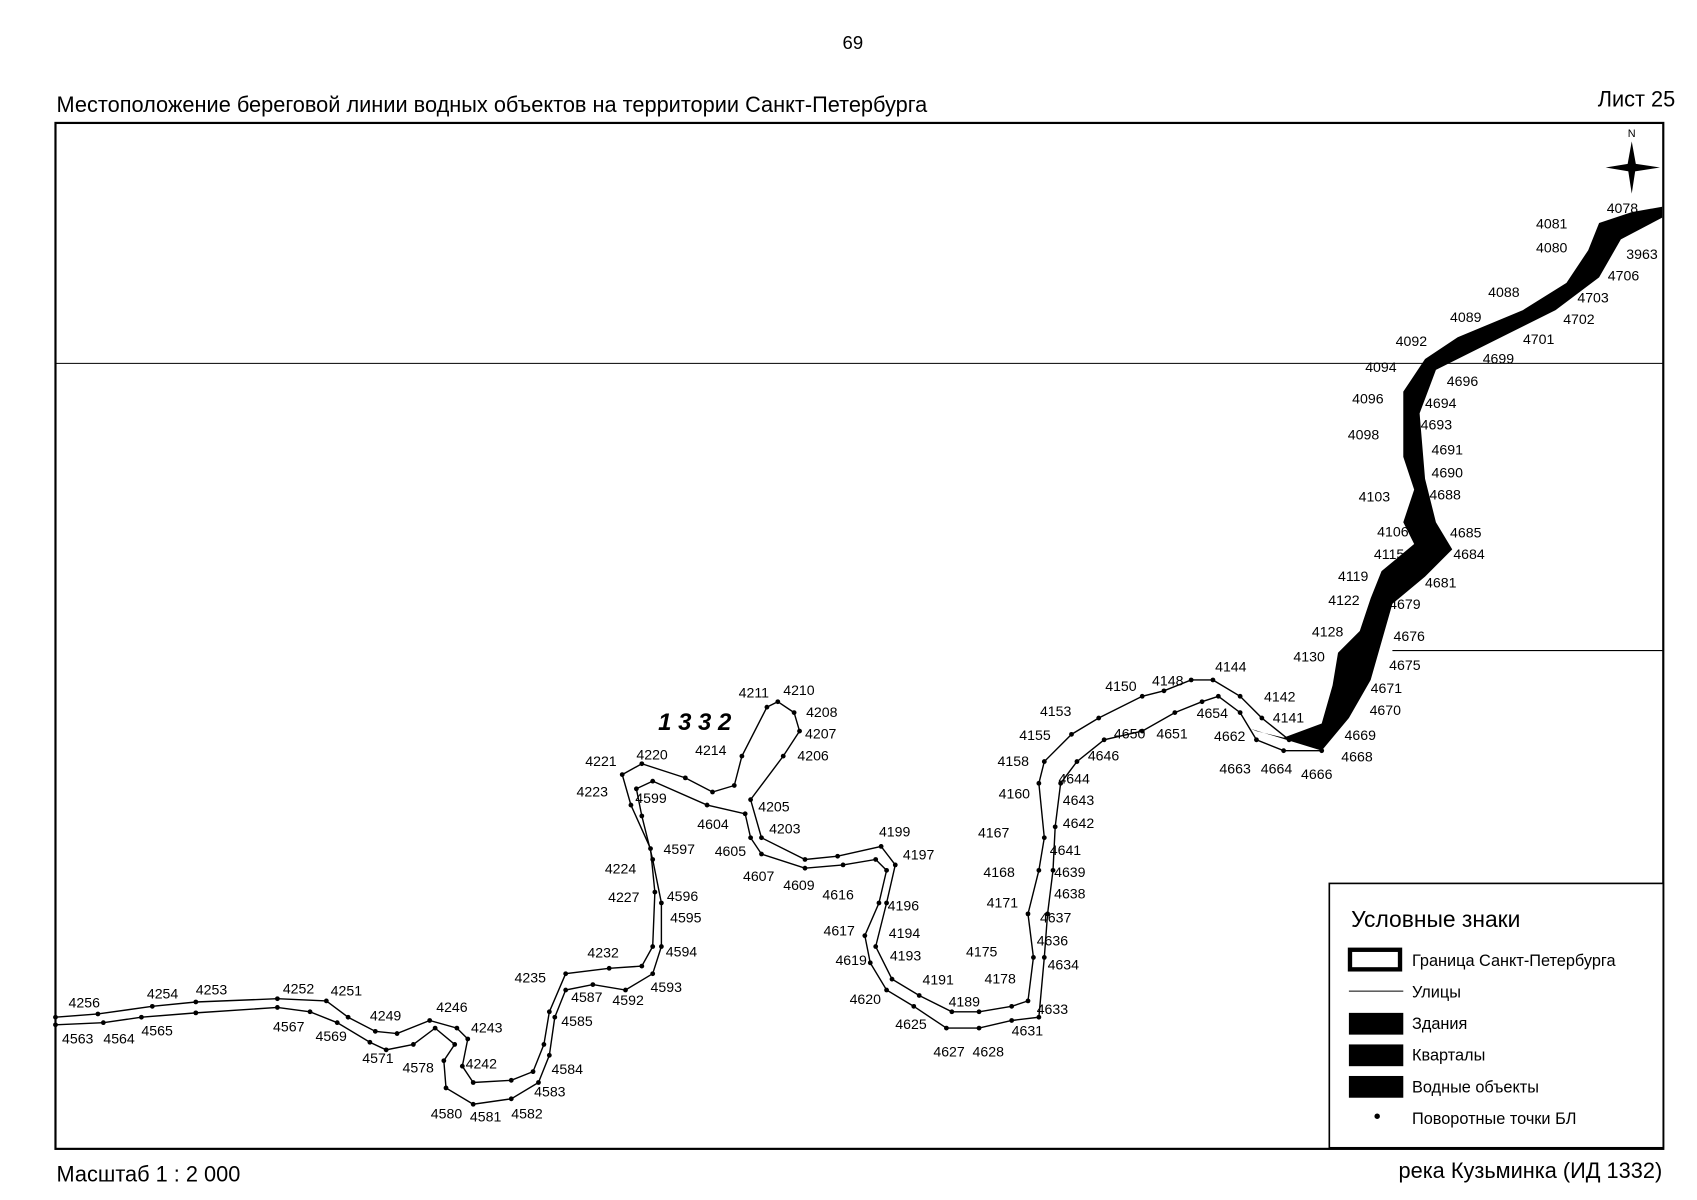  I want to click on point-label: 4565, so click(157, 1031).